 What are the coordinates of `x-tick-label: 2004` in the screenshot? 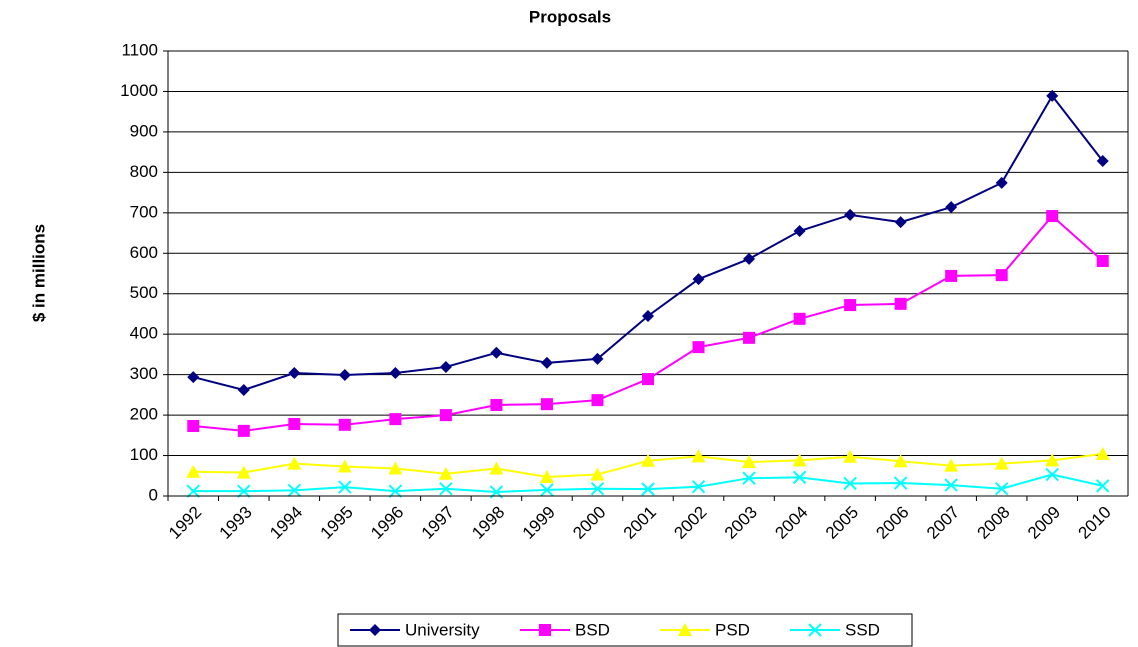 It's located at (791, 523).